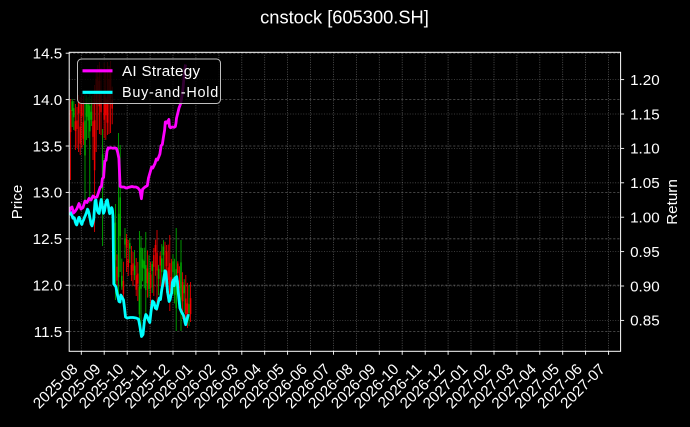 The height and width of the screenshot is (427, 690). What do you see at coordinates (645, 114) in the screenshot?
I see `svg-text: 1.15` at bounding box center [645, 114].